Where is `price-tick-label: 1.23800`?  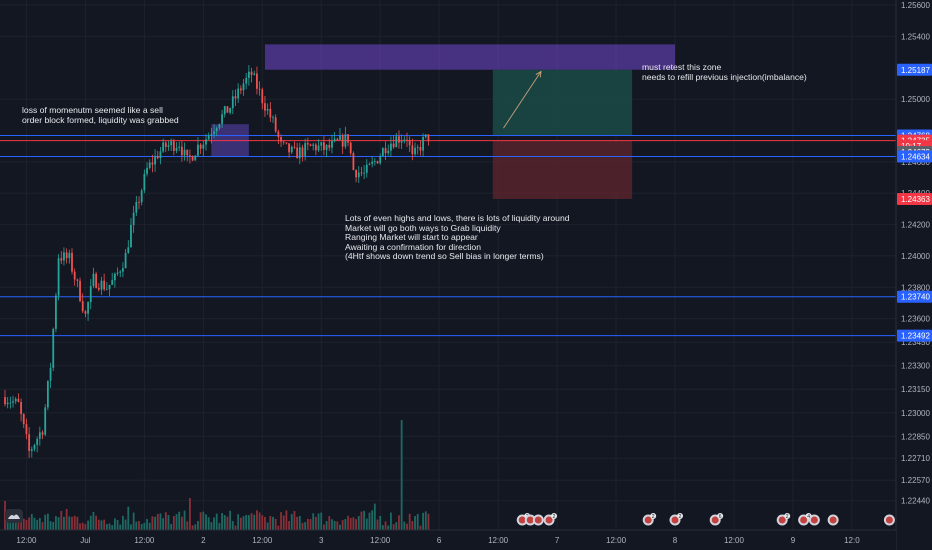
price-tick-label: 1.23800 is located at coordinates (915, 287).